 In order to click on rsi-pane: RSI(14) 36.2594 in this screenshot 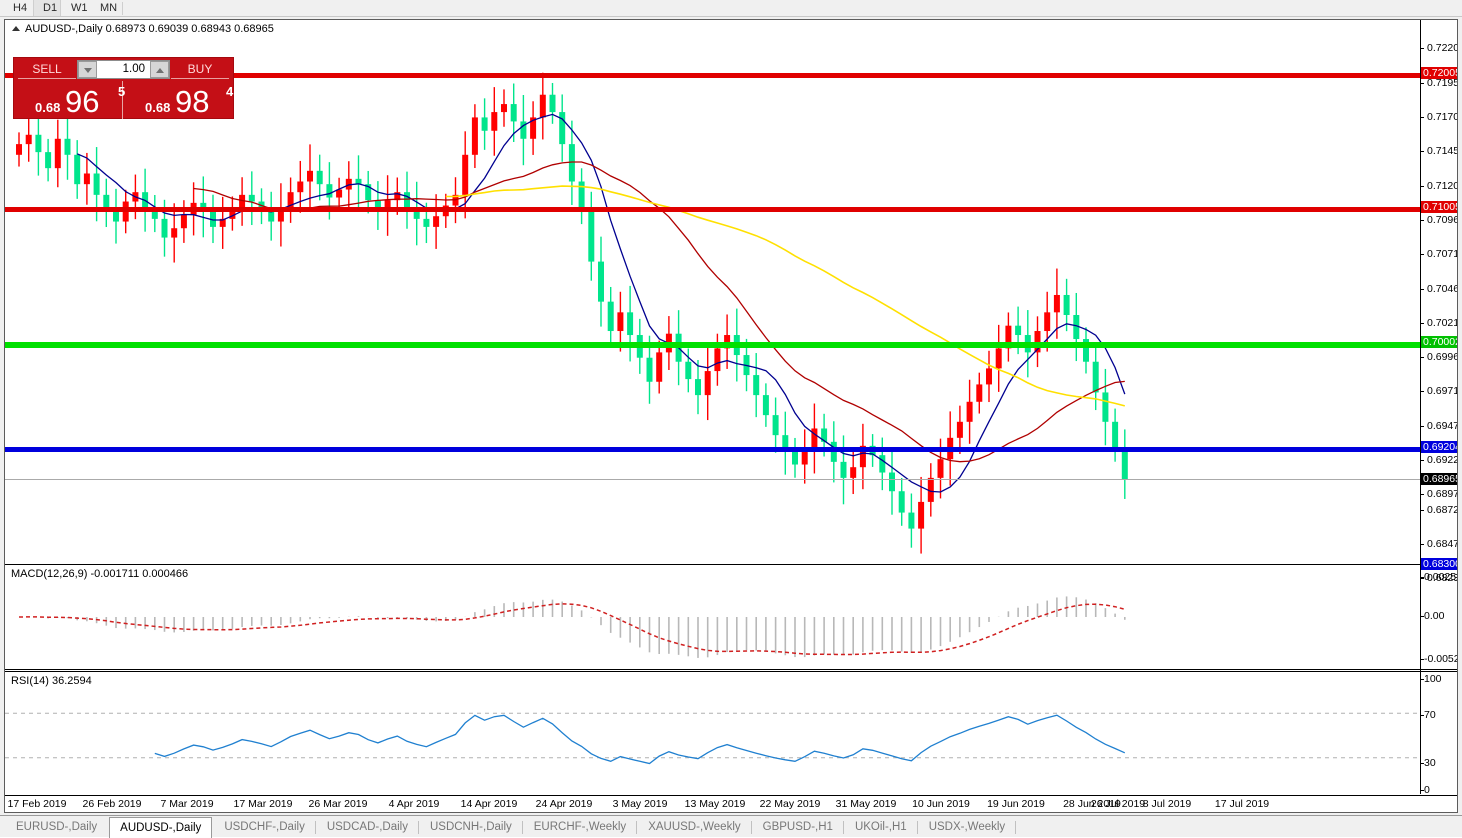, I will do `click(731, 732)`.